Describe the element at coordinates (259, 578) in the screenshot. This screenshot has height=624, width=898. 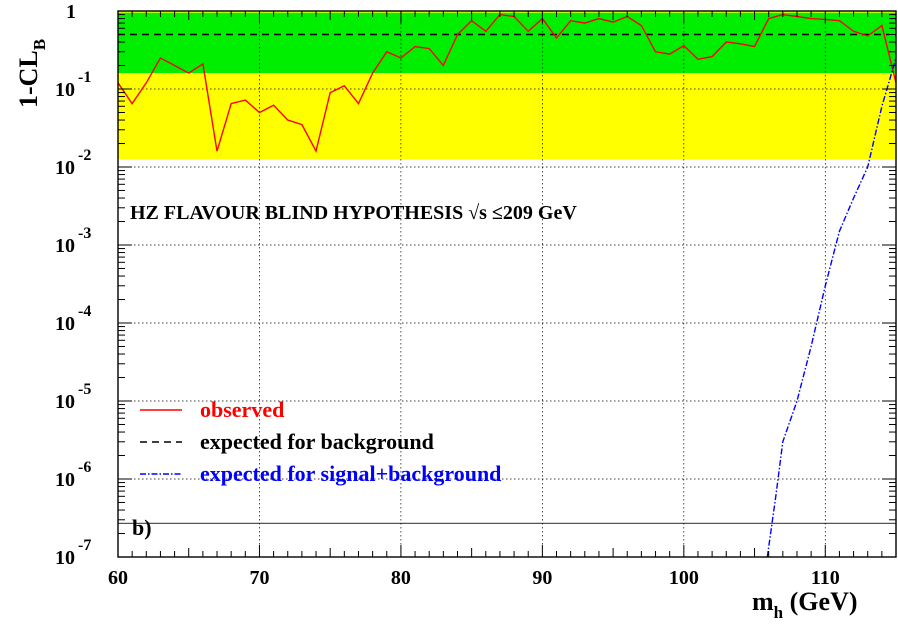
I see `x-tick-label: 70` at that location.